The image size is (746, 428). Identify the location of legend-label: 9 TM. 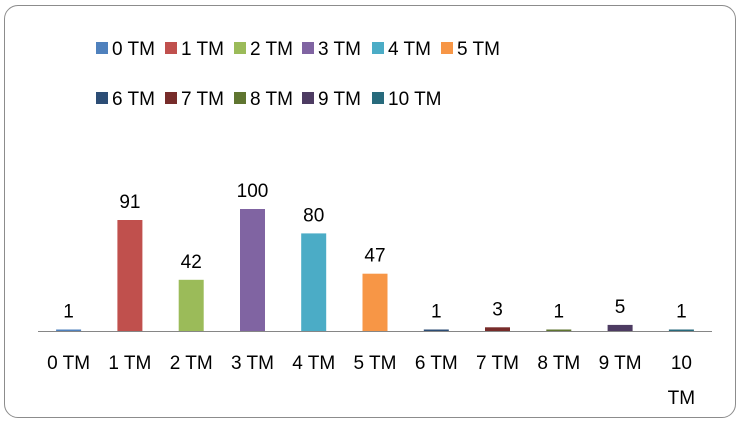
(339, 99).